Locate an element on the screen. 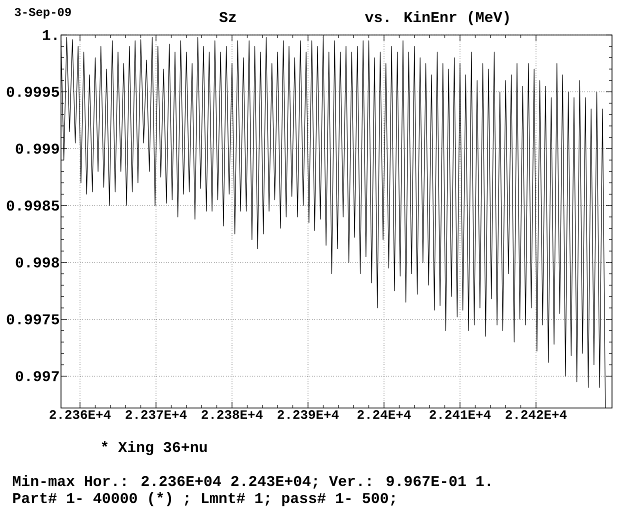 The width and height of the screenshot is (634, 513). x-tick-label: 2.238E+4 is located at coordinates (232, 414).